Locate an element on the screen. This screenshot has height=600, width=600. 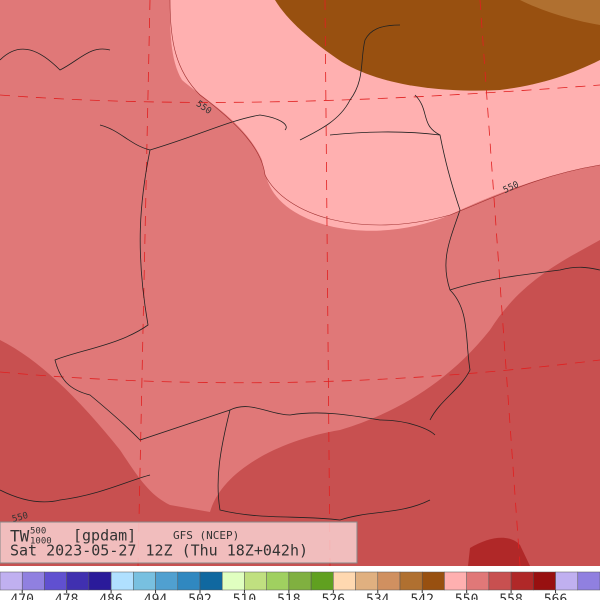
colorbar-label: 478 is located at coordinates (66, 596).